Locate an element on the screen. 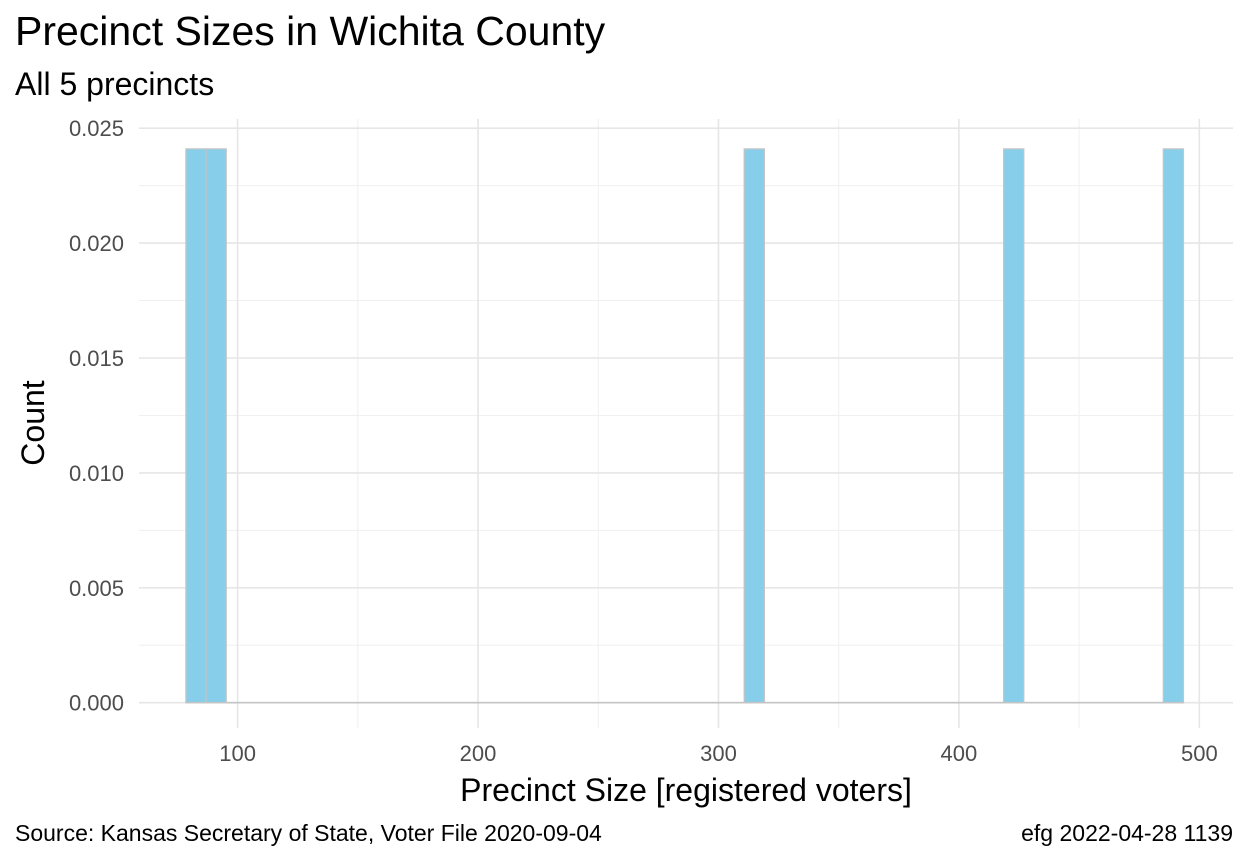 The height and width of the screenshot is (864, 1248). x-tick-label: 500 is located at coordinates (1199, 753).